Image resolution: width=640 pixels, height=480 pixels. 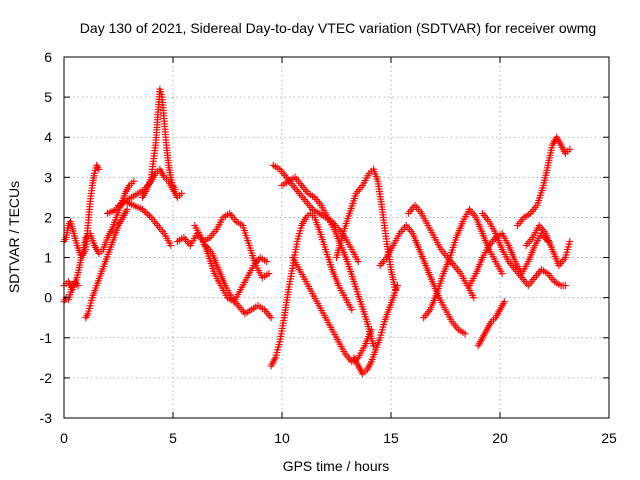 I want to click on y-tick-label: 4, so click(x=48, y=137).